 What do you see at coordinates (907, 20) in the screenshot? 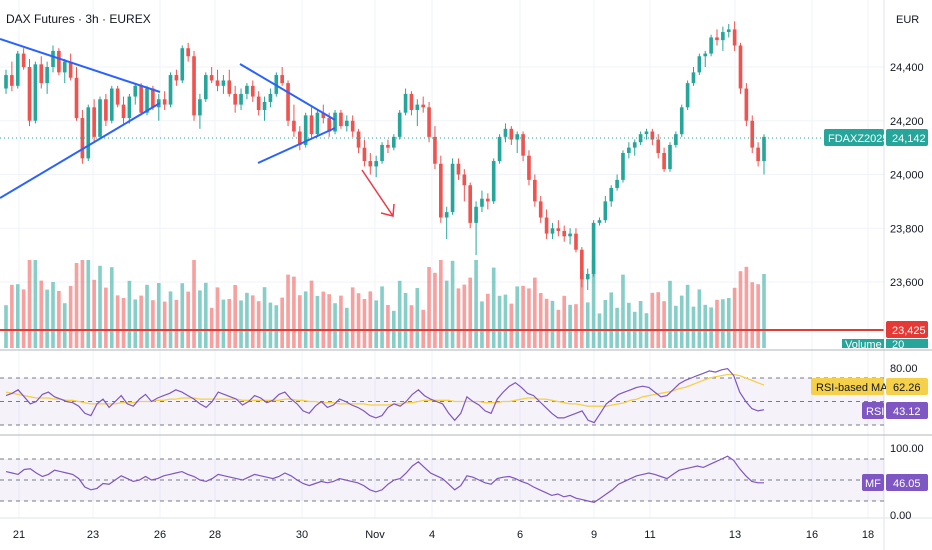
I see `currency-label: EUR` at bounding box center [907, 20].